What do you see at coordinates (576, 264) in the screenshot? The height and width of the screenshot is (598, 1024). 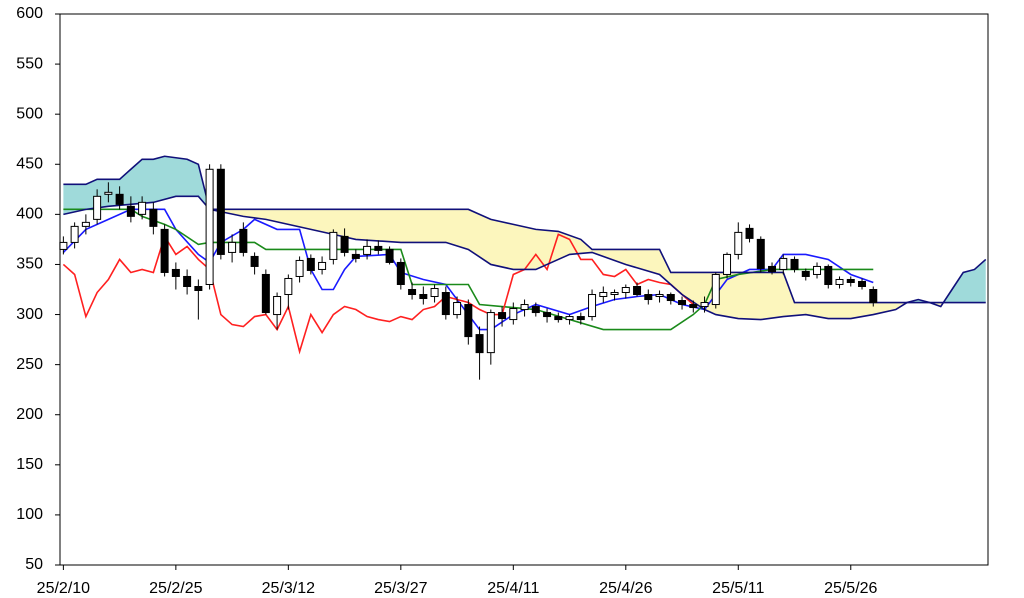 I see `cloud-fill-bearish` at bounding box center [576, 264].